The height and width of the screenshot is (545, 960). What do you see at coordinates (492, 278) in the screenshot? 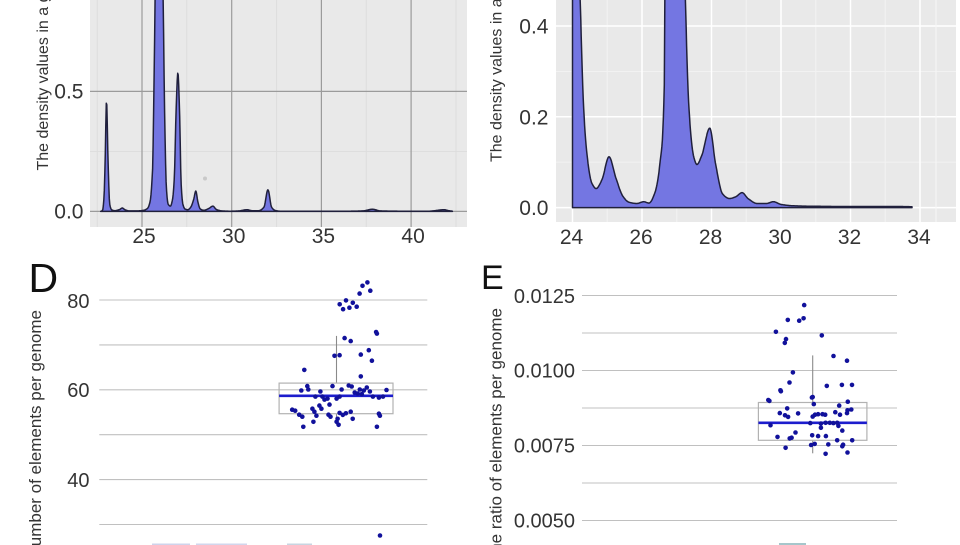
I see `svg-text: E` at bounding box center [492, 278].